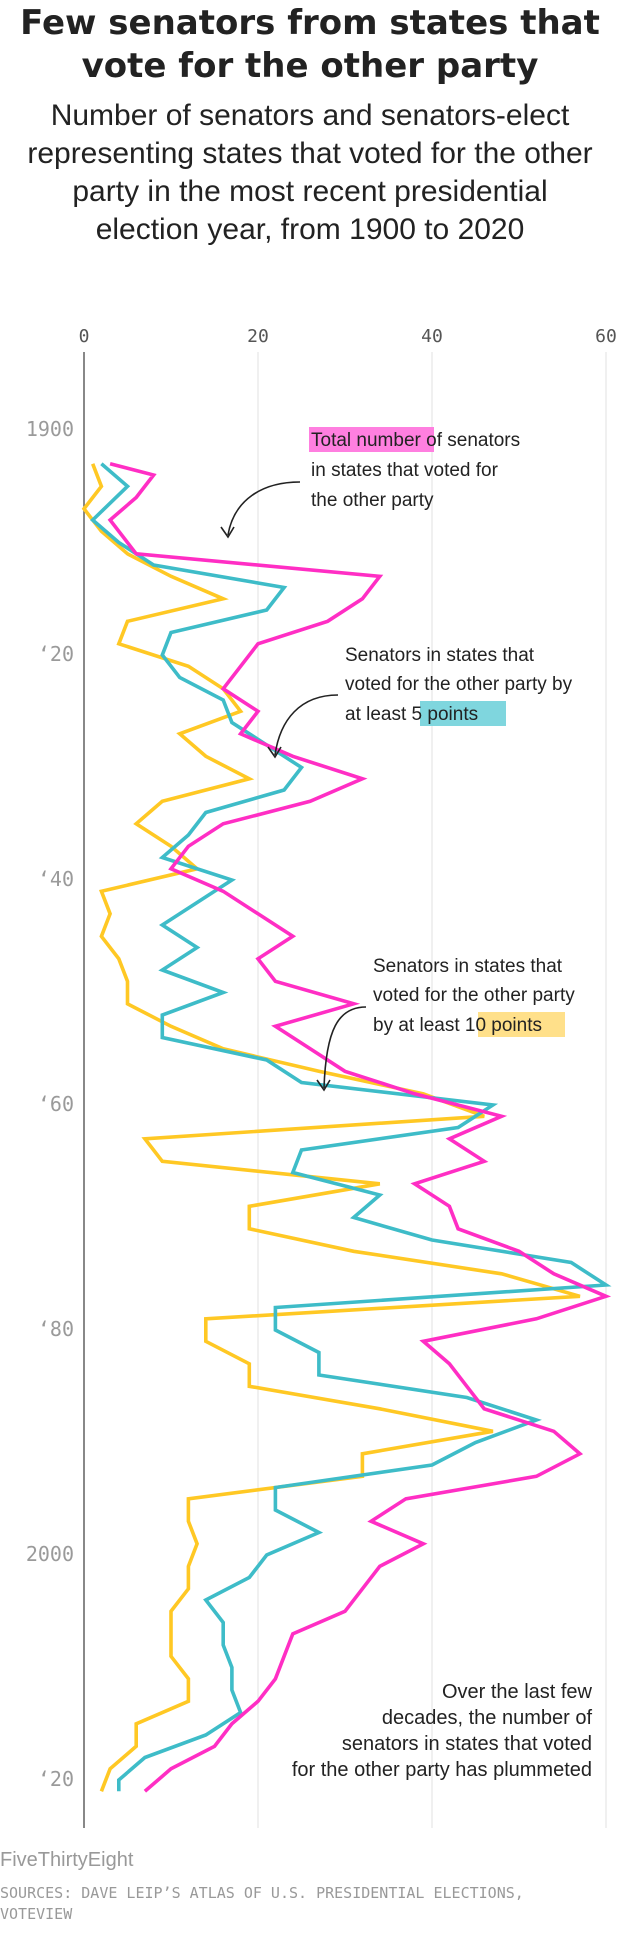 Image resolution: width=620 pixels, height=1934 pixels. Describe the element at coordinates (345, 1047) in the screenshot. I see `annotation-10pt-arrow` at that location.